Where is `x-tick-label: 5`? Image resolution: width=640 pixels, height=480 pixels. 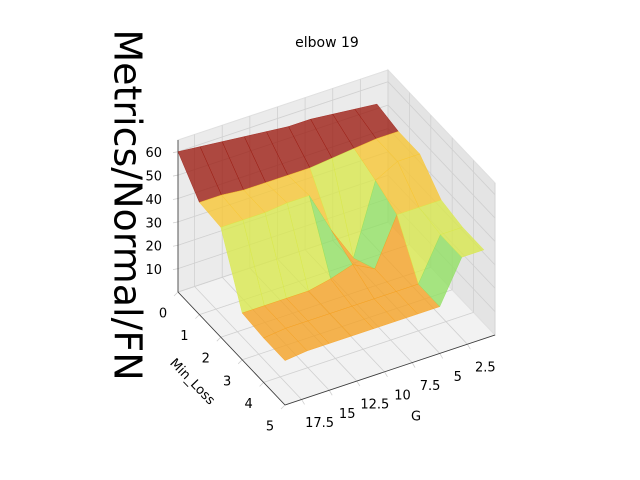
x-tick-label: 5 is located at coordinates (270, 427).